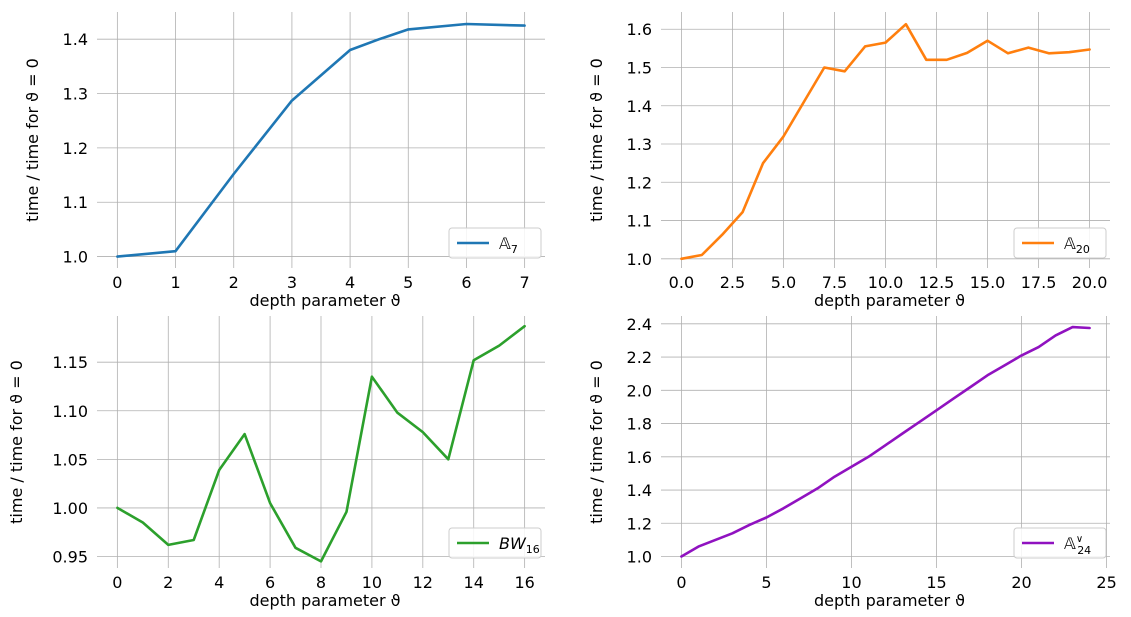 The image size is (1131, 617). What do you see at coordinates (533, 549) in the screenshot?
I see `legend-label-subscript: 16` at bounding box center [533, 549].